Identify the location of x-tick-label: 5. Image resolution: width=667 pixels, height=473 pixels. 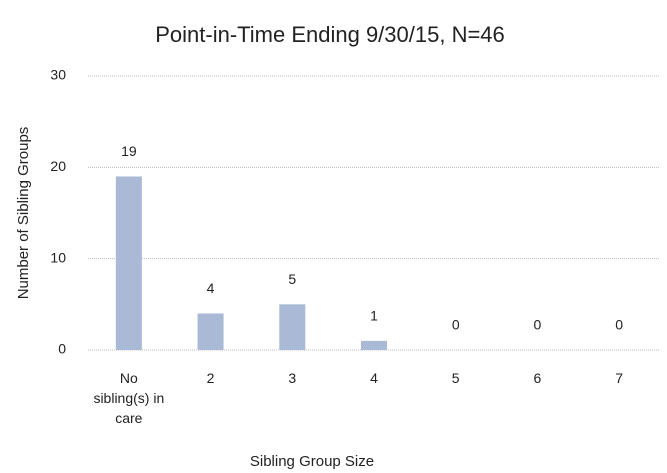
(455, 378).